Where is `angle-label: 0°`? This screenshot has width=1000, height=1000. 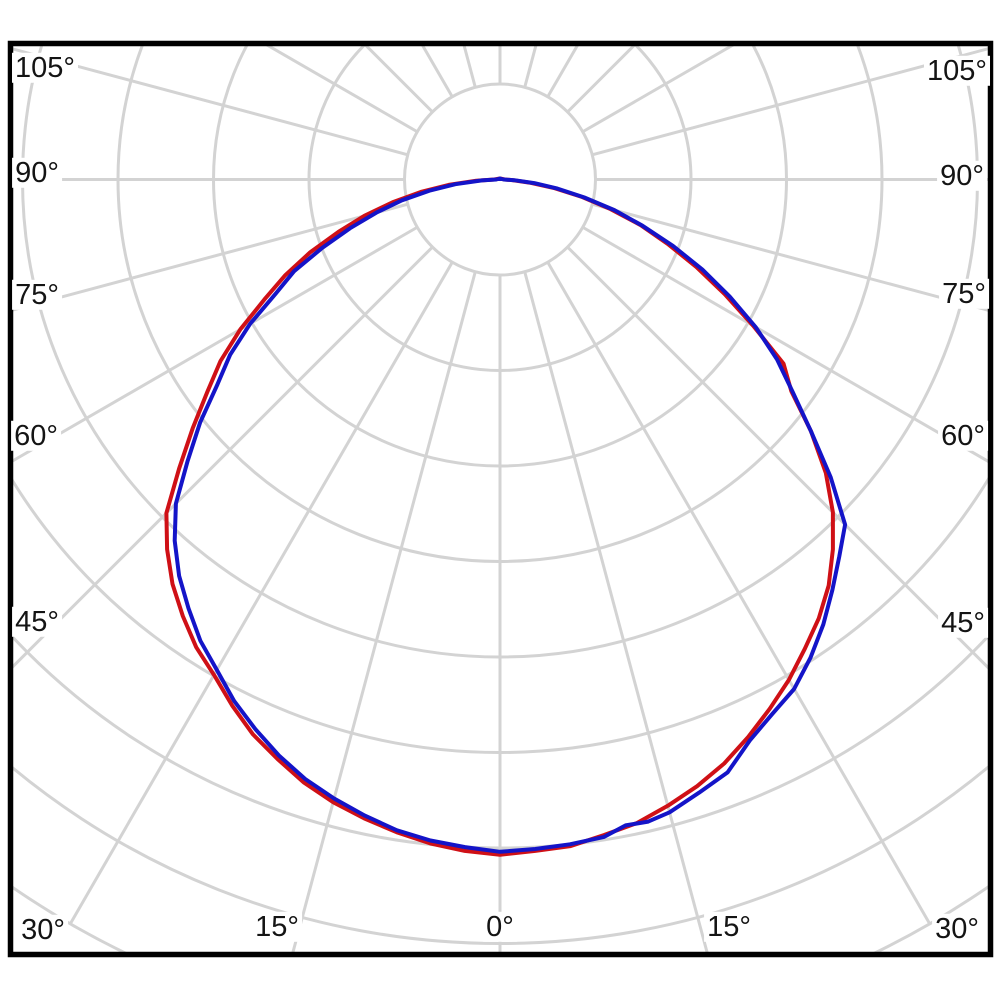
angle-label: 0° is located at coordinates (500, 926).